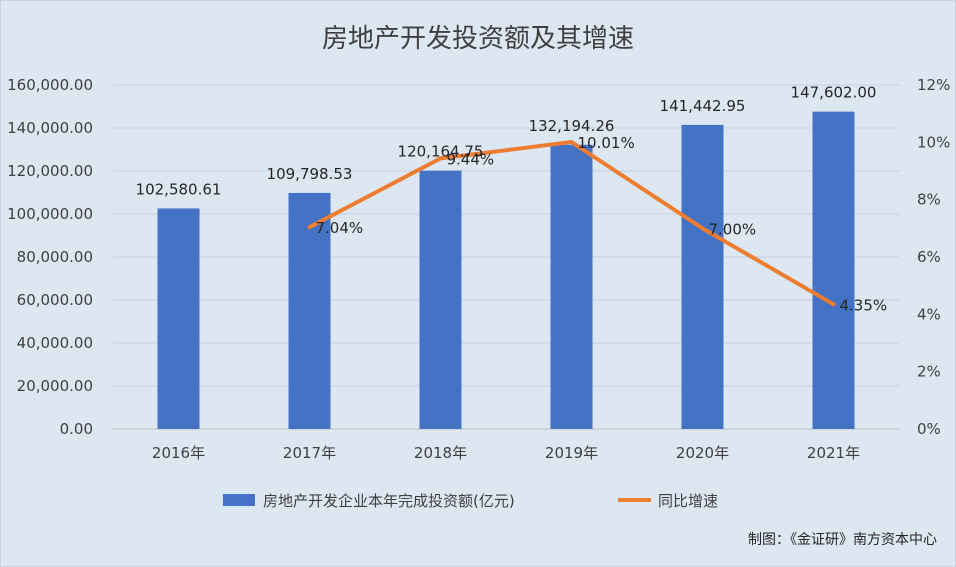 The height and width of the screenshot is (567, 956). I want to click on x-axis-tick-label: 2020年, so click(702, 453).